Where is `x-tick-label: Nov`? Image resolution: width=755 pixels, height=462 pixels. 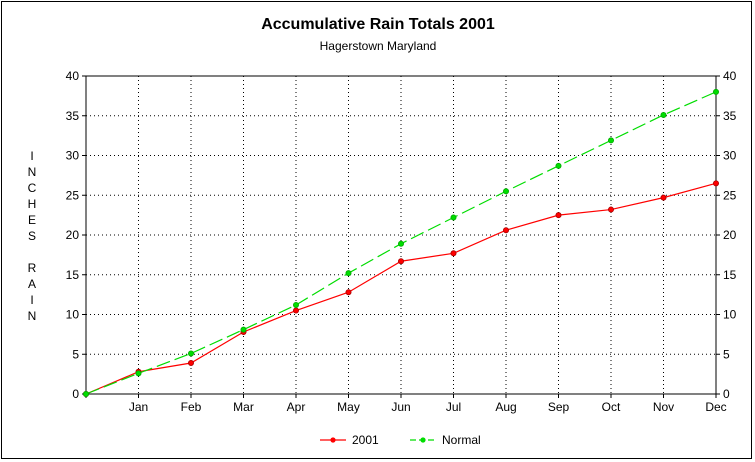
x-tick-label: Nov is located at coordinates (663, 407).